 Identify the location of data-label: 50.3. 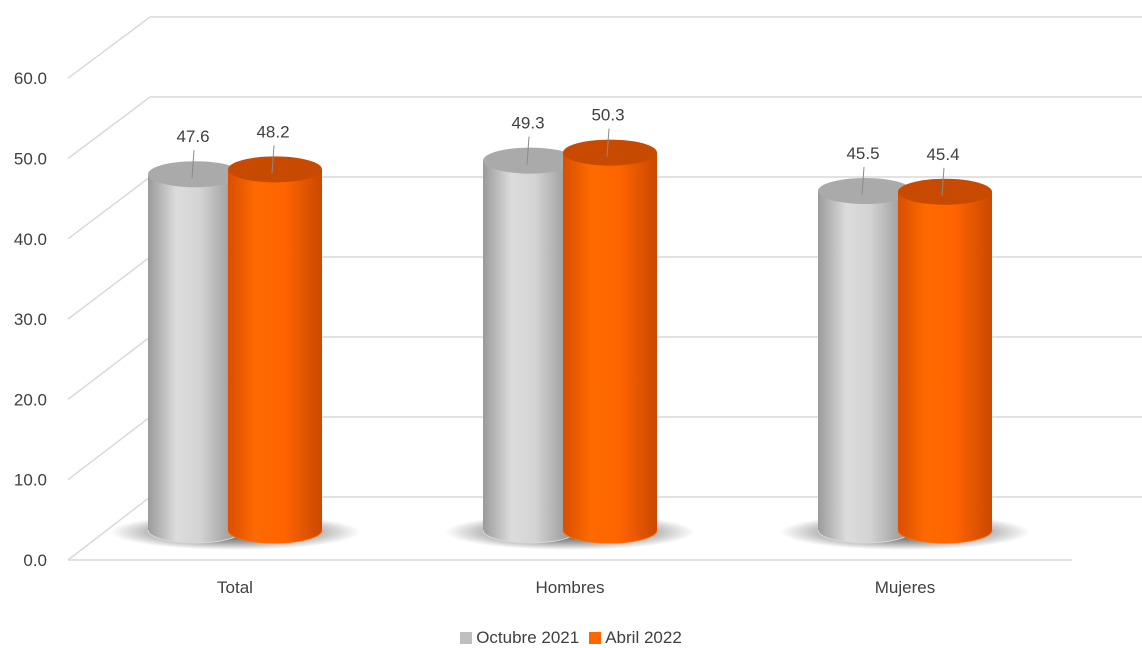
(607, 115).